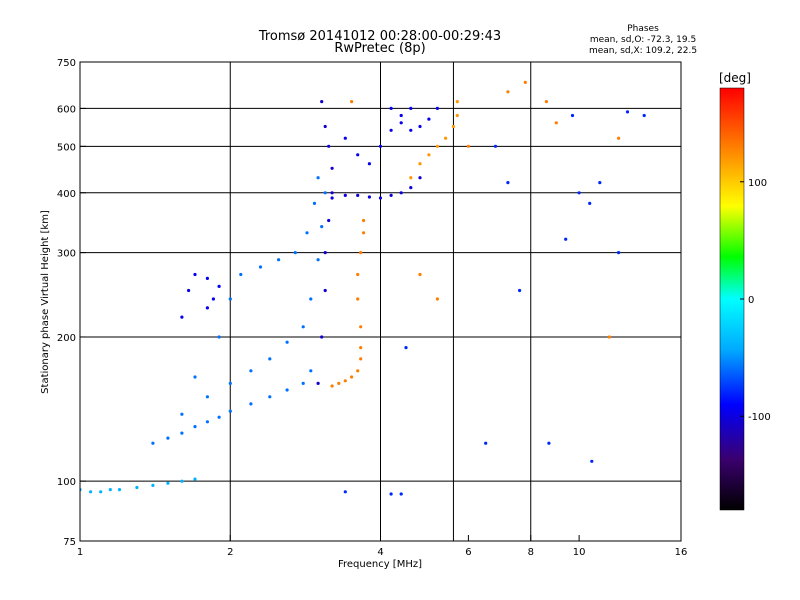 This screenshot has height=600, width=800. I want to click on colorbar-tick-label: 100, so click(757, 183).